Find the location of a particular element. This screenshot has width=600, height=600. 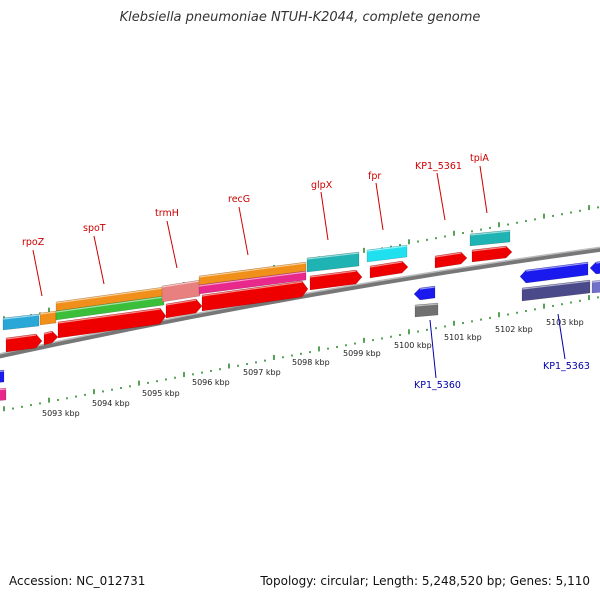

scale-tick-label: 5101 kbp is located at coordinates (463, 337).